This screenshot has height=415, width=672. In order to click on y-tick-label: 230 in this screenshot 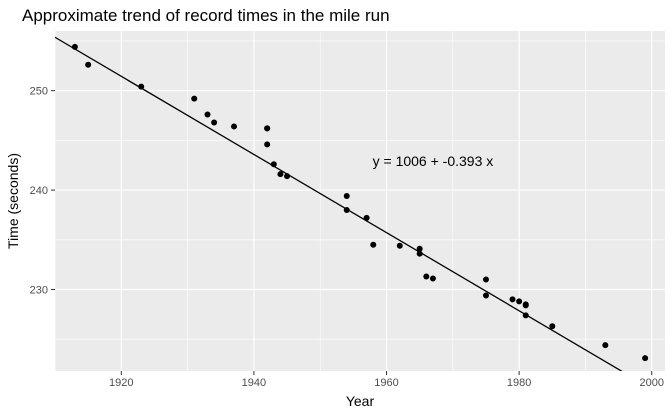, I will do `click(39, 290)`.